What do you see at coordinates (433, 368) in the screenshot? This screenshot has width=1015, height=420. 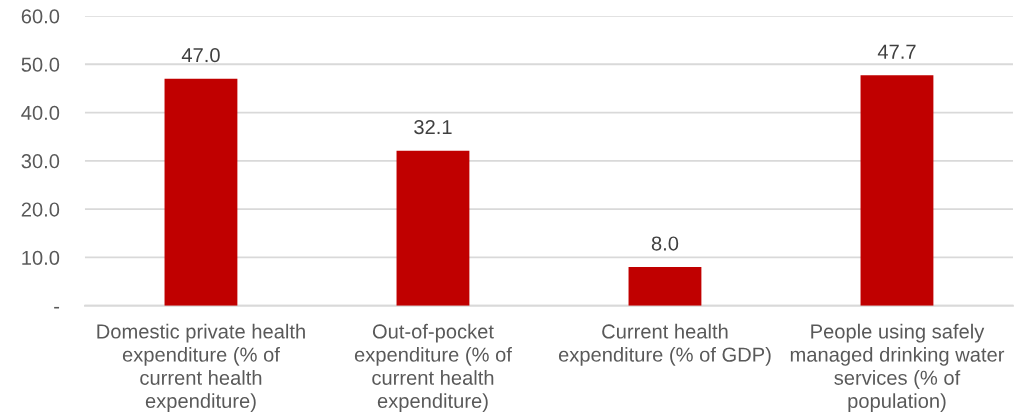 I see `x-tick-label: Out-of-pocket expenditure (% of current health expenditure)` at bounding box center [433, 368].